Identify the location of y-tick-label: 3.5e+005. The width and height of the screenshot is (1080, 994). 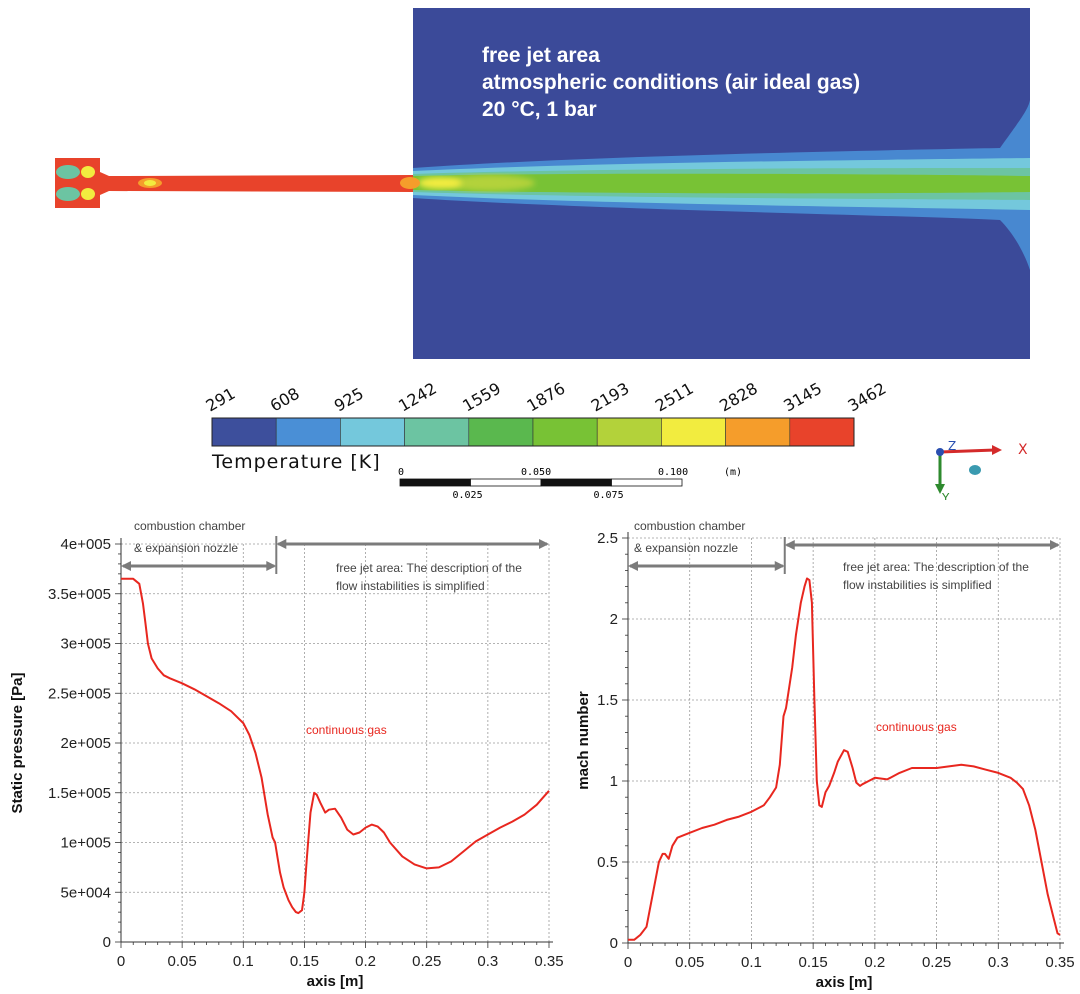
(79, 594).